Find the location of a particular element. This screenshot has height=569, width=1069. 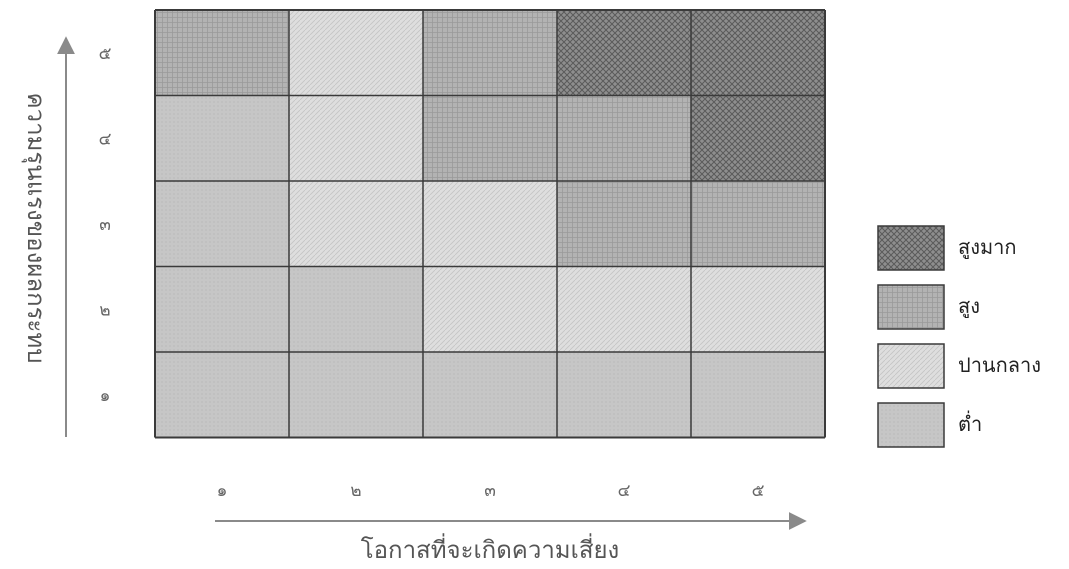

x-tick-label: ๔ is located at coordinates (624, 491).